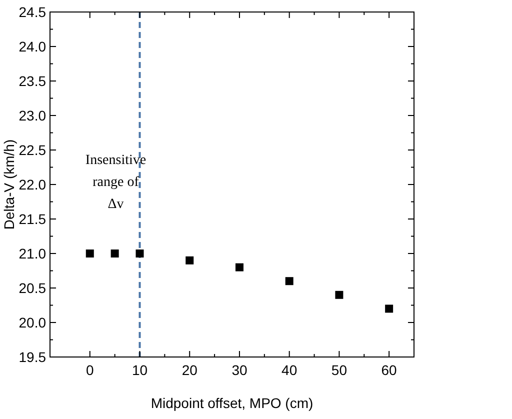  I want to click on x-tick-label: 50, so click(339, 370).